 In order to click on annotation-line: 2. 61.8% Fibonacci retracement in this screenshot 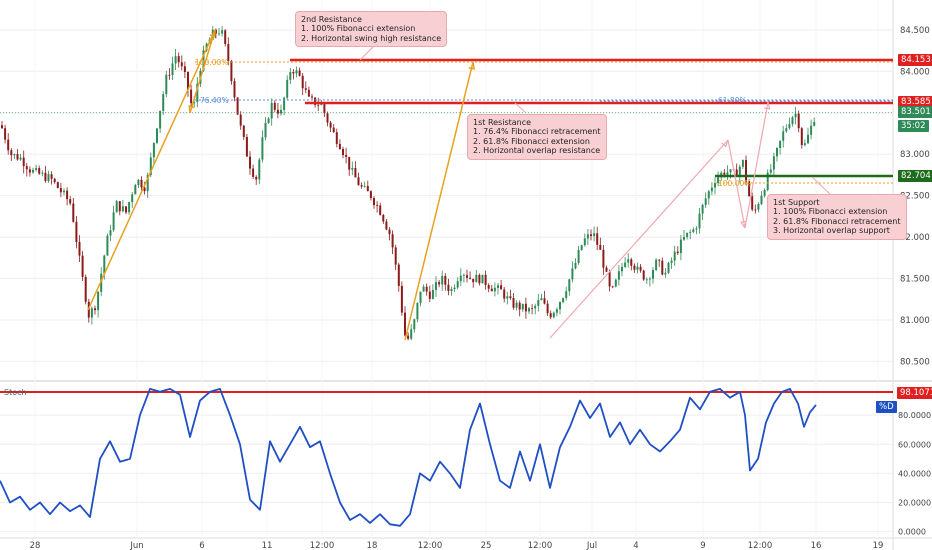, I will do `click(837, 221)`.